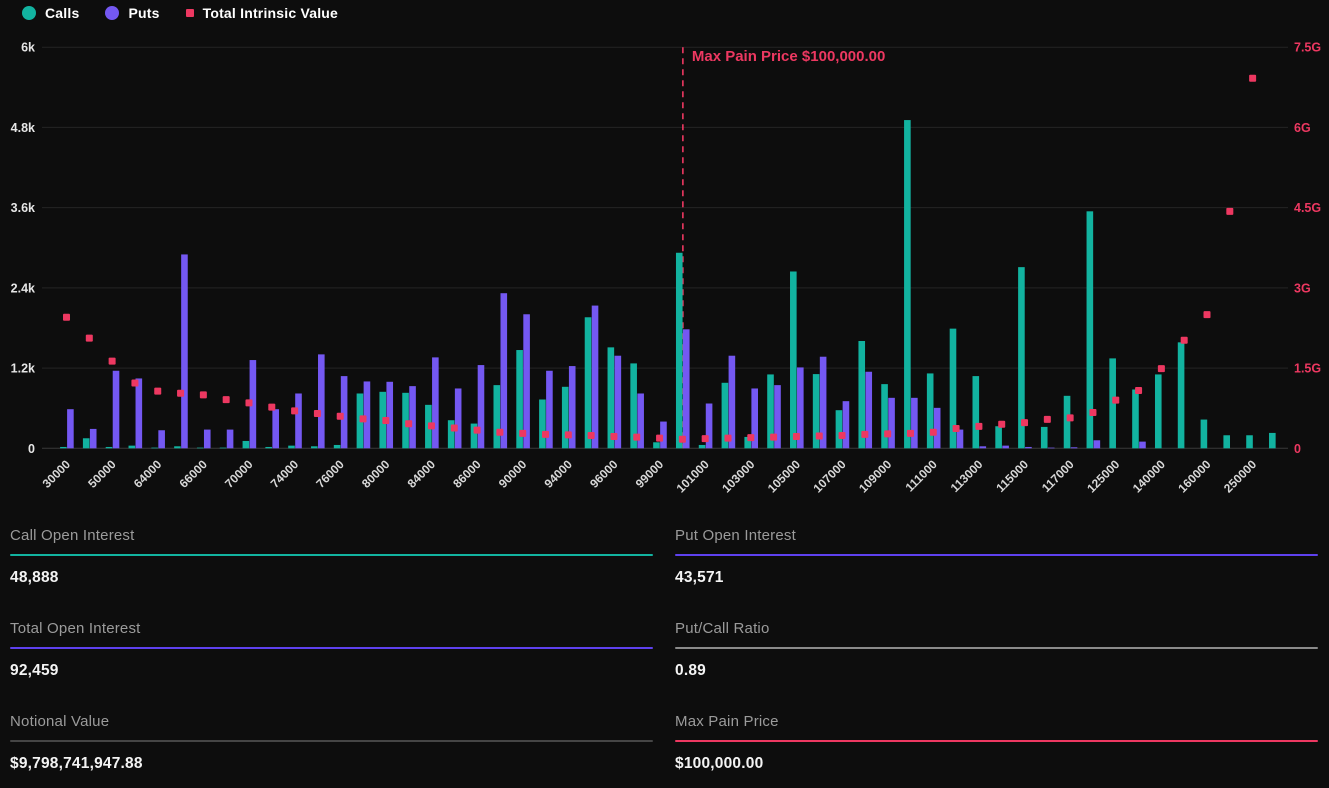  What do you see at coordinates (1307, 48) in the screenshot?
I see `svg-text: 7.5G` at bounding box center [1307, 48].